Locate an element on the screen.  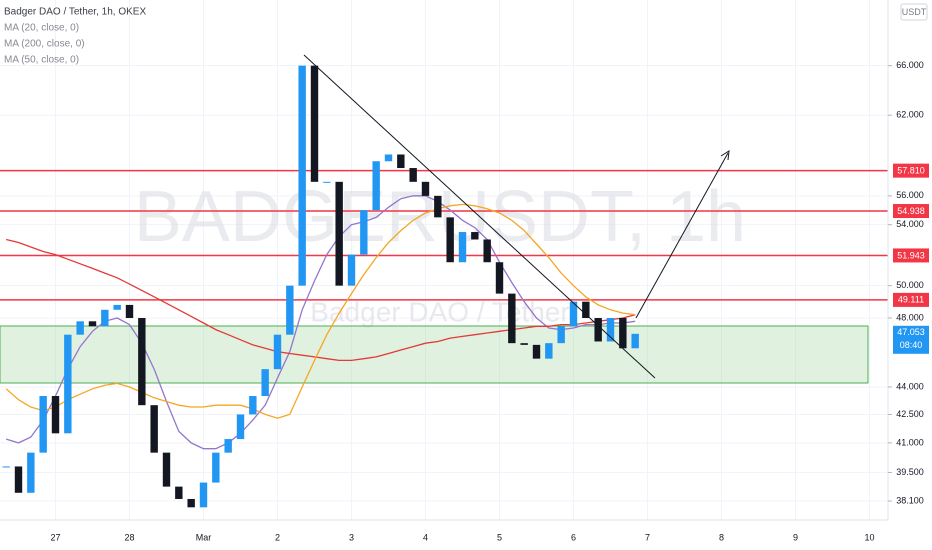
level-label: 57.810 is located at coordinates (911, 171).